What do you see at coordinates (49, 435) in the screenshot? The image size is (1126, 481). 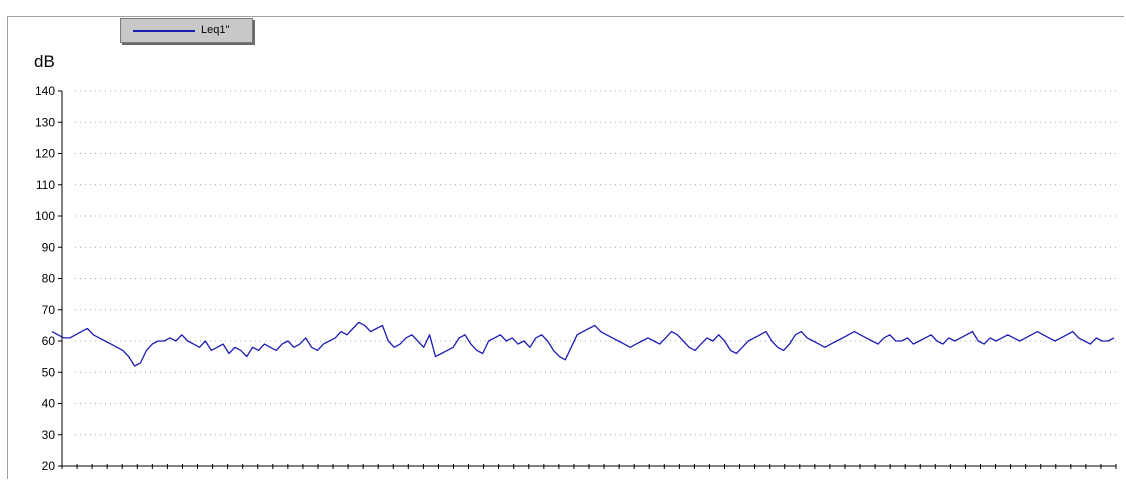 I see `y-tick-label: 30` at bounding box center [49, 435].